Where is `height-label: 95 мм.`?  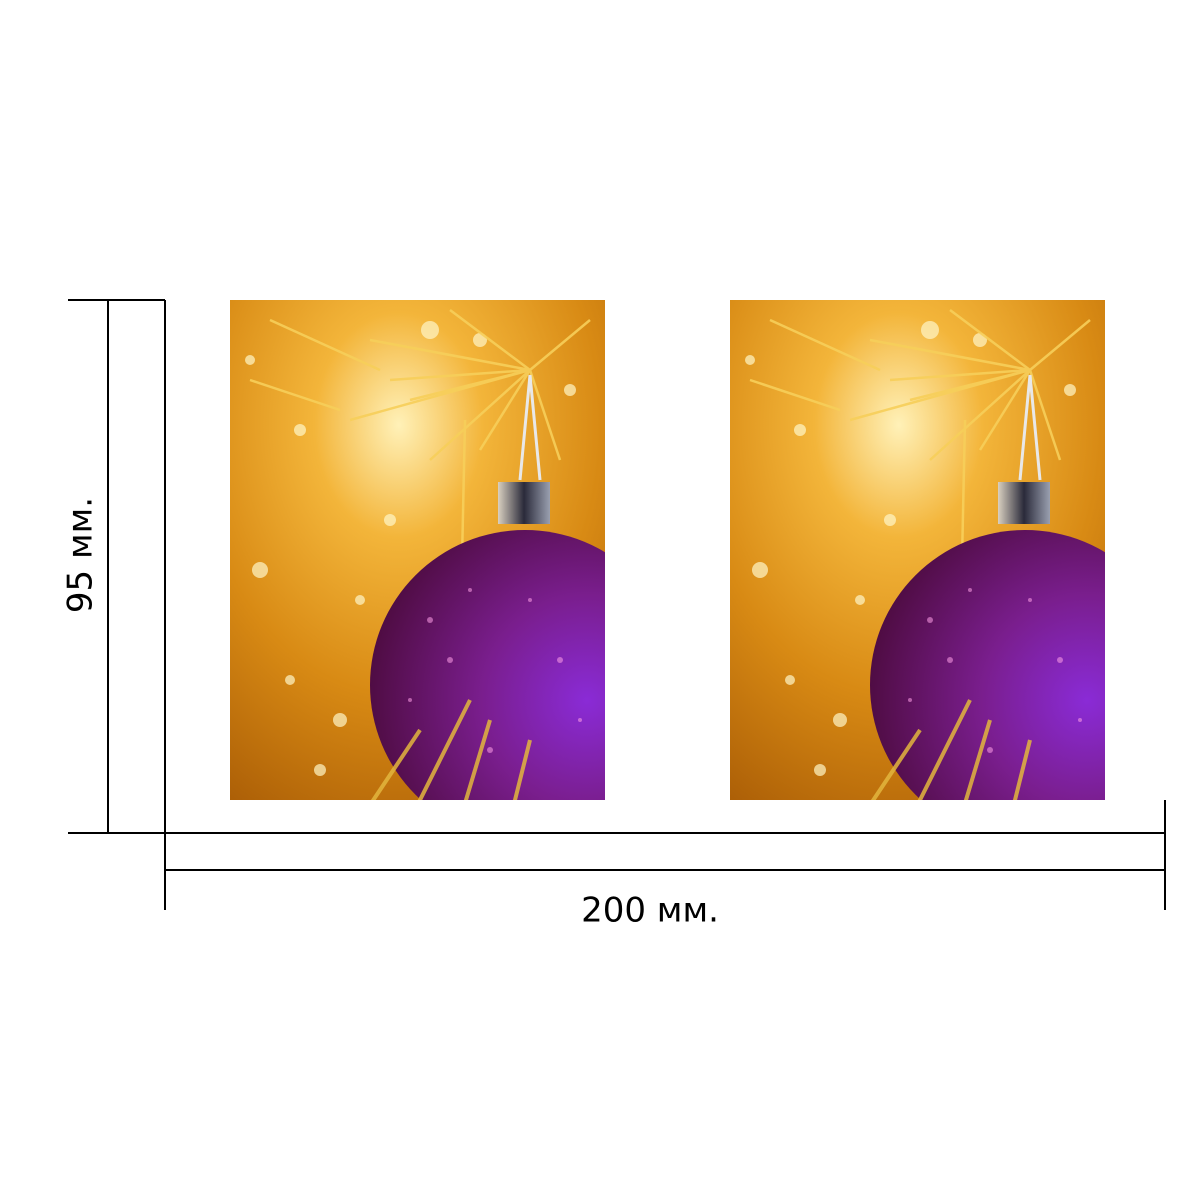
height-label: 95 мм. is located at coordinates (81, 555).